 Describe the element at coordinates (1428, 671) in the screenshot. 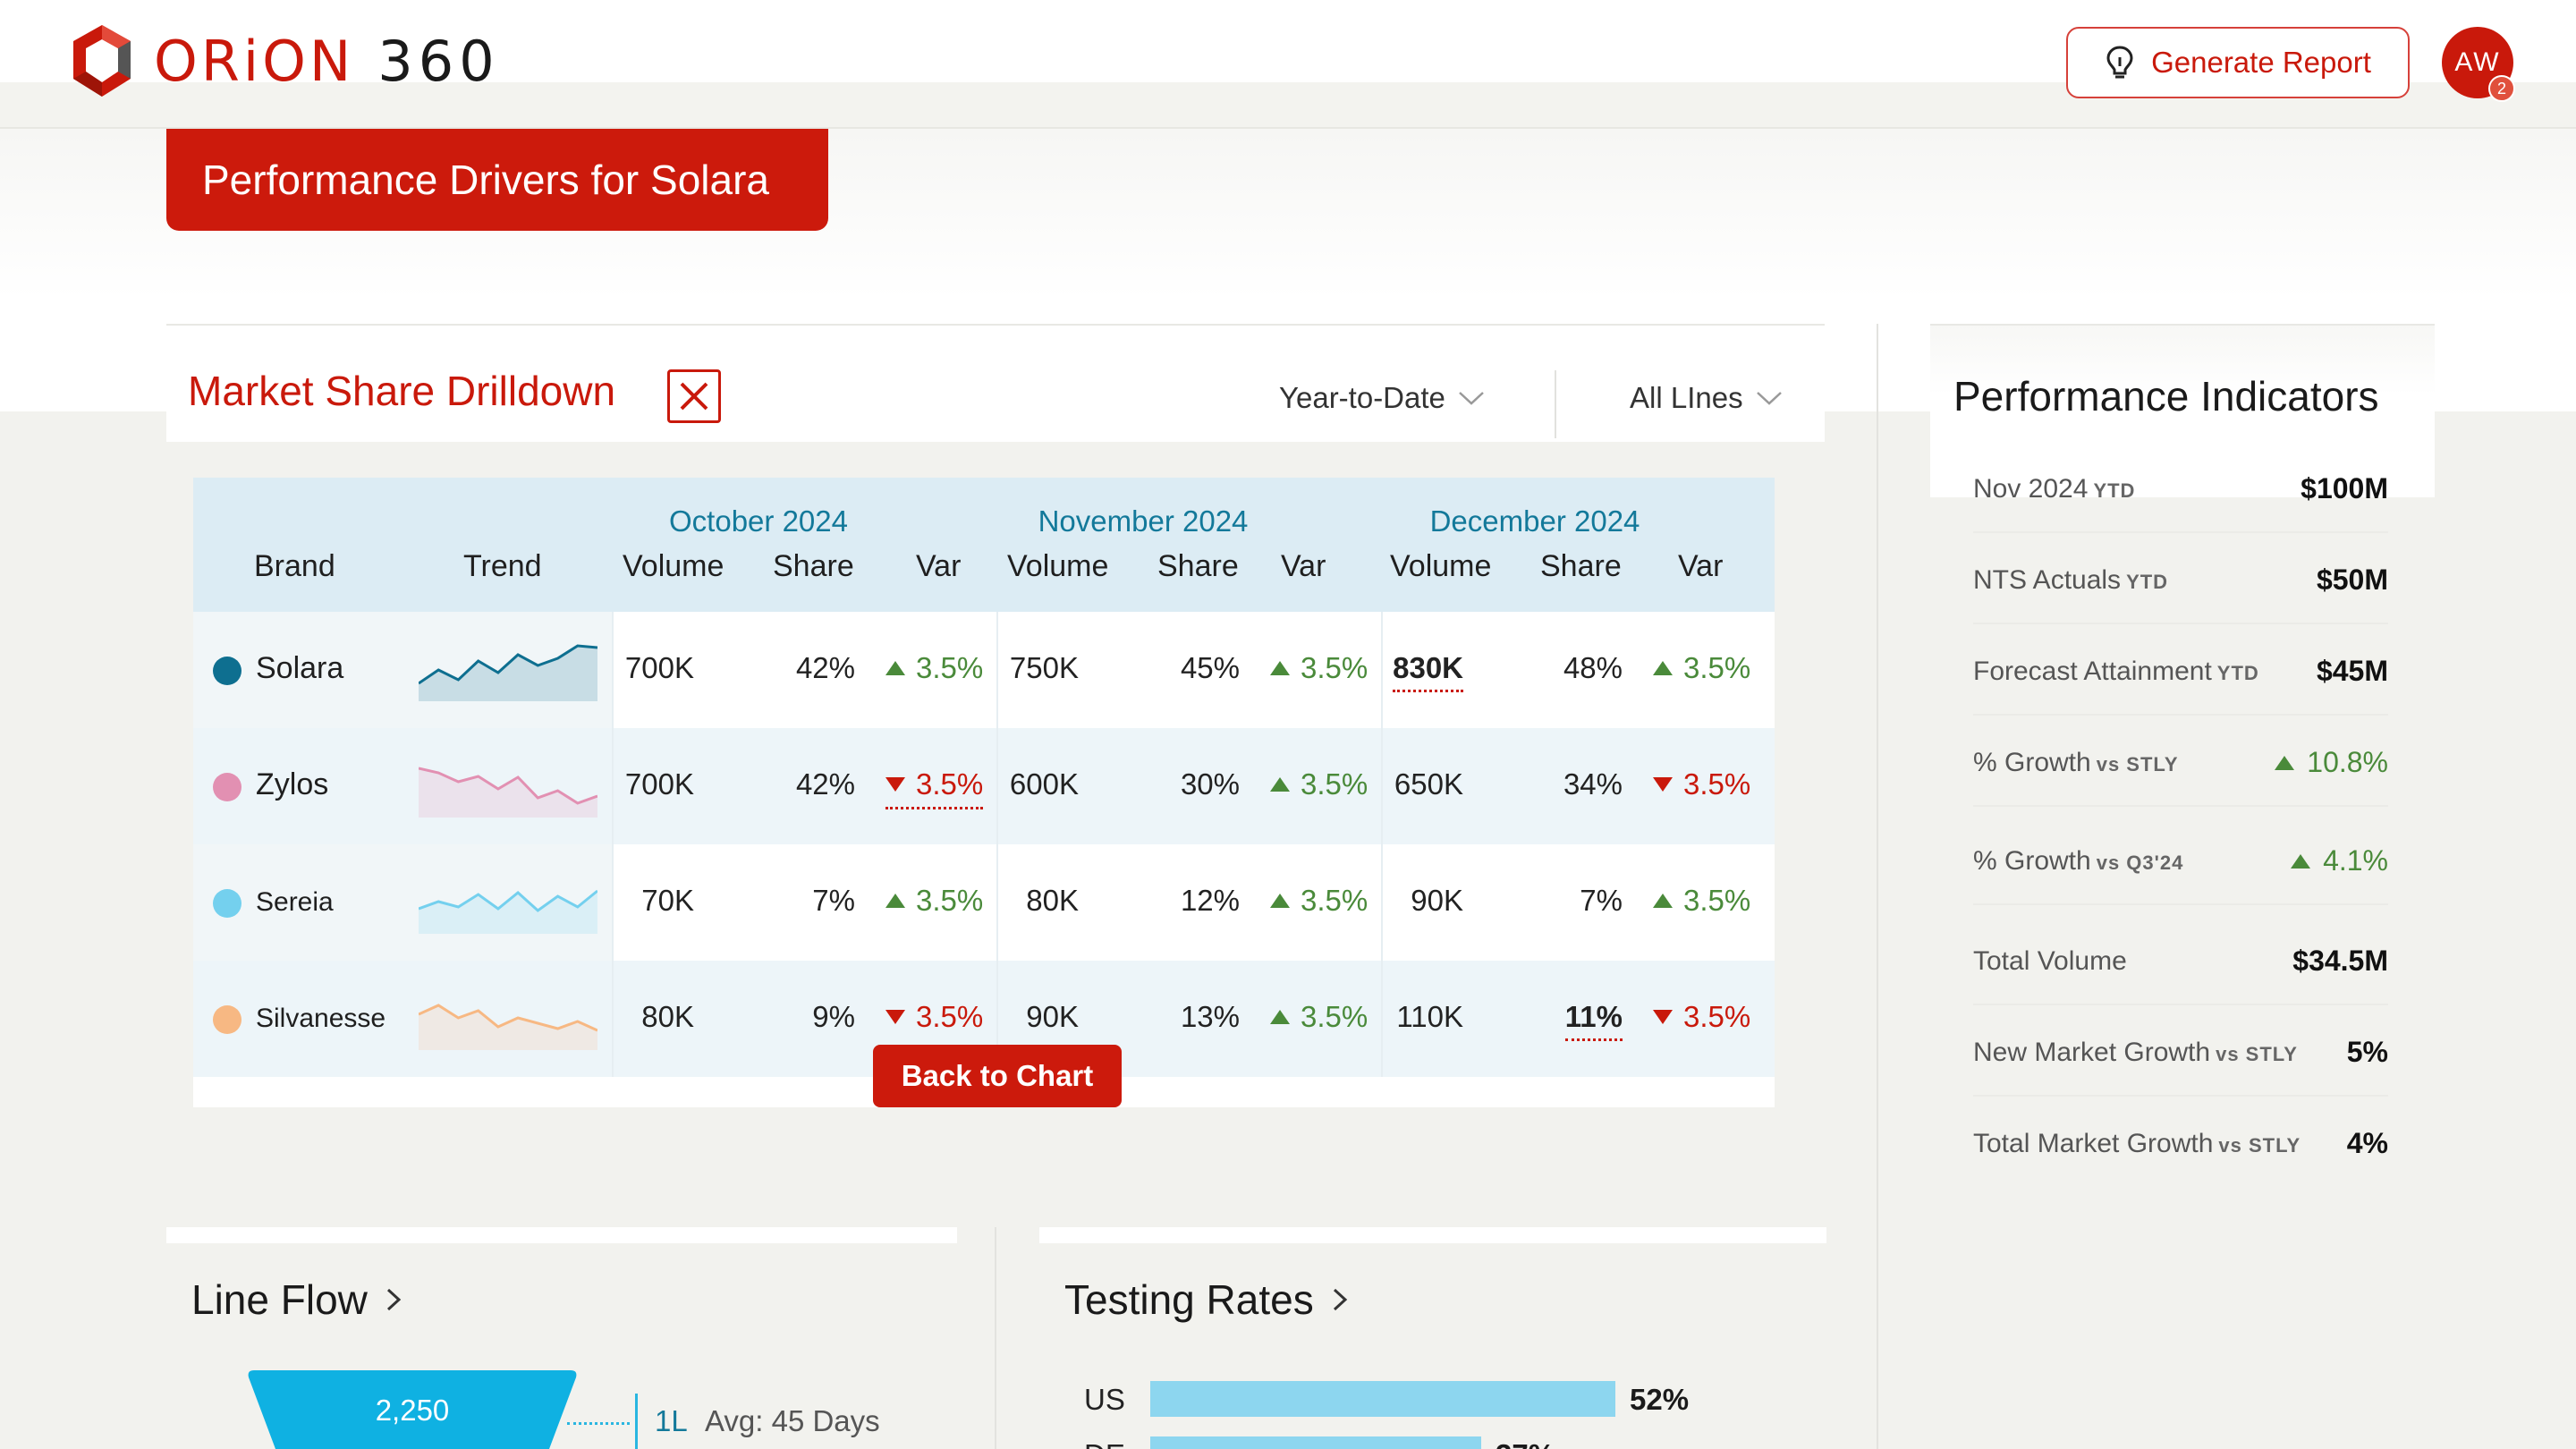

I see `volume-cell: 830K` at that location.